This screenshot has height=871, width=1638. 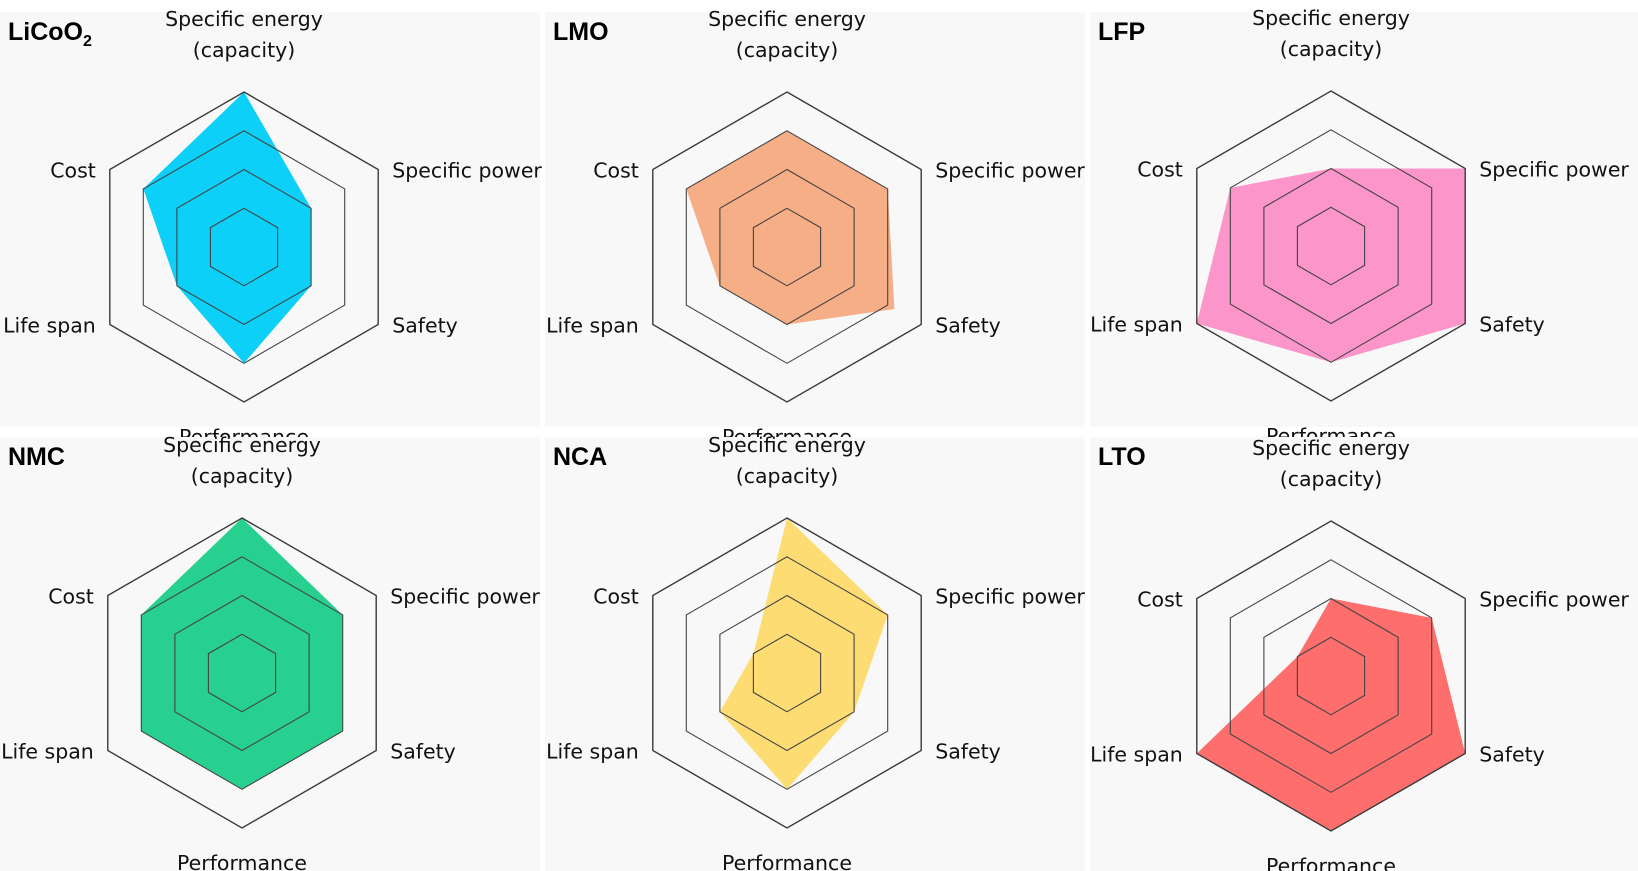 What do you see at coordinates (36, 457) in the screenshot?
I see `panel-title: NMC` at bounding box center [36, 457].